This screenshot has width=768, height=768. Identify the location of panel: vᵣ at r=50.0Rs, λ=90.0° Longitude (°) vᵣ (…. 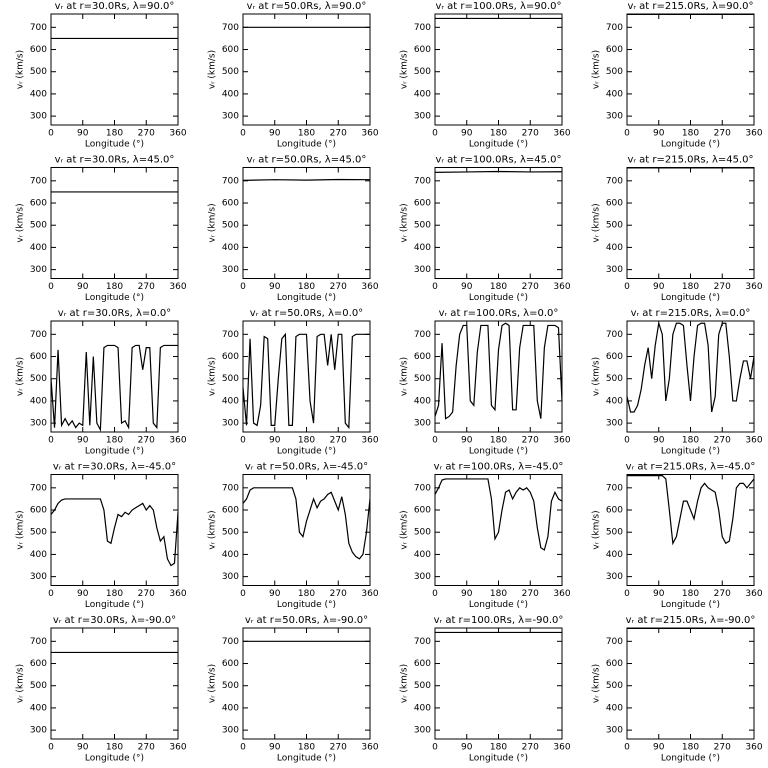
(293, 75).